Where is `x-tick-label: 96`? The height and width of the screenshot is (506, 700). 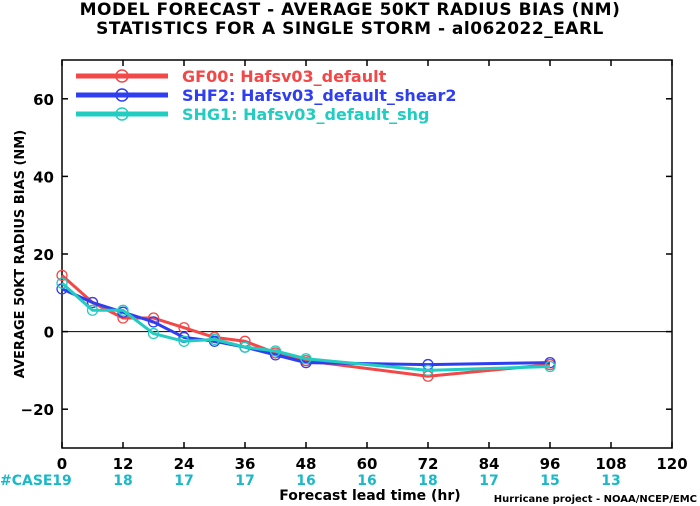
x-tick-label: 96 is located at coordinates (550, 464).